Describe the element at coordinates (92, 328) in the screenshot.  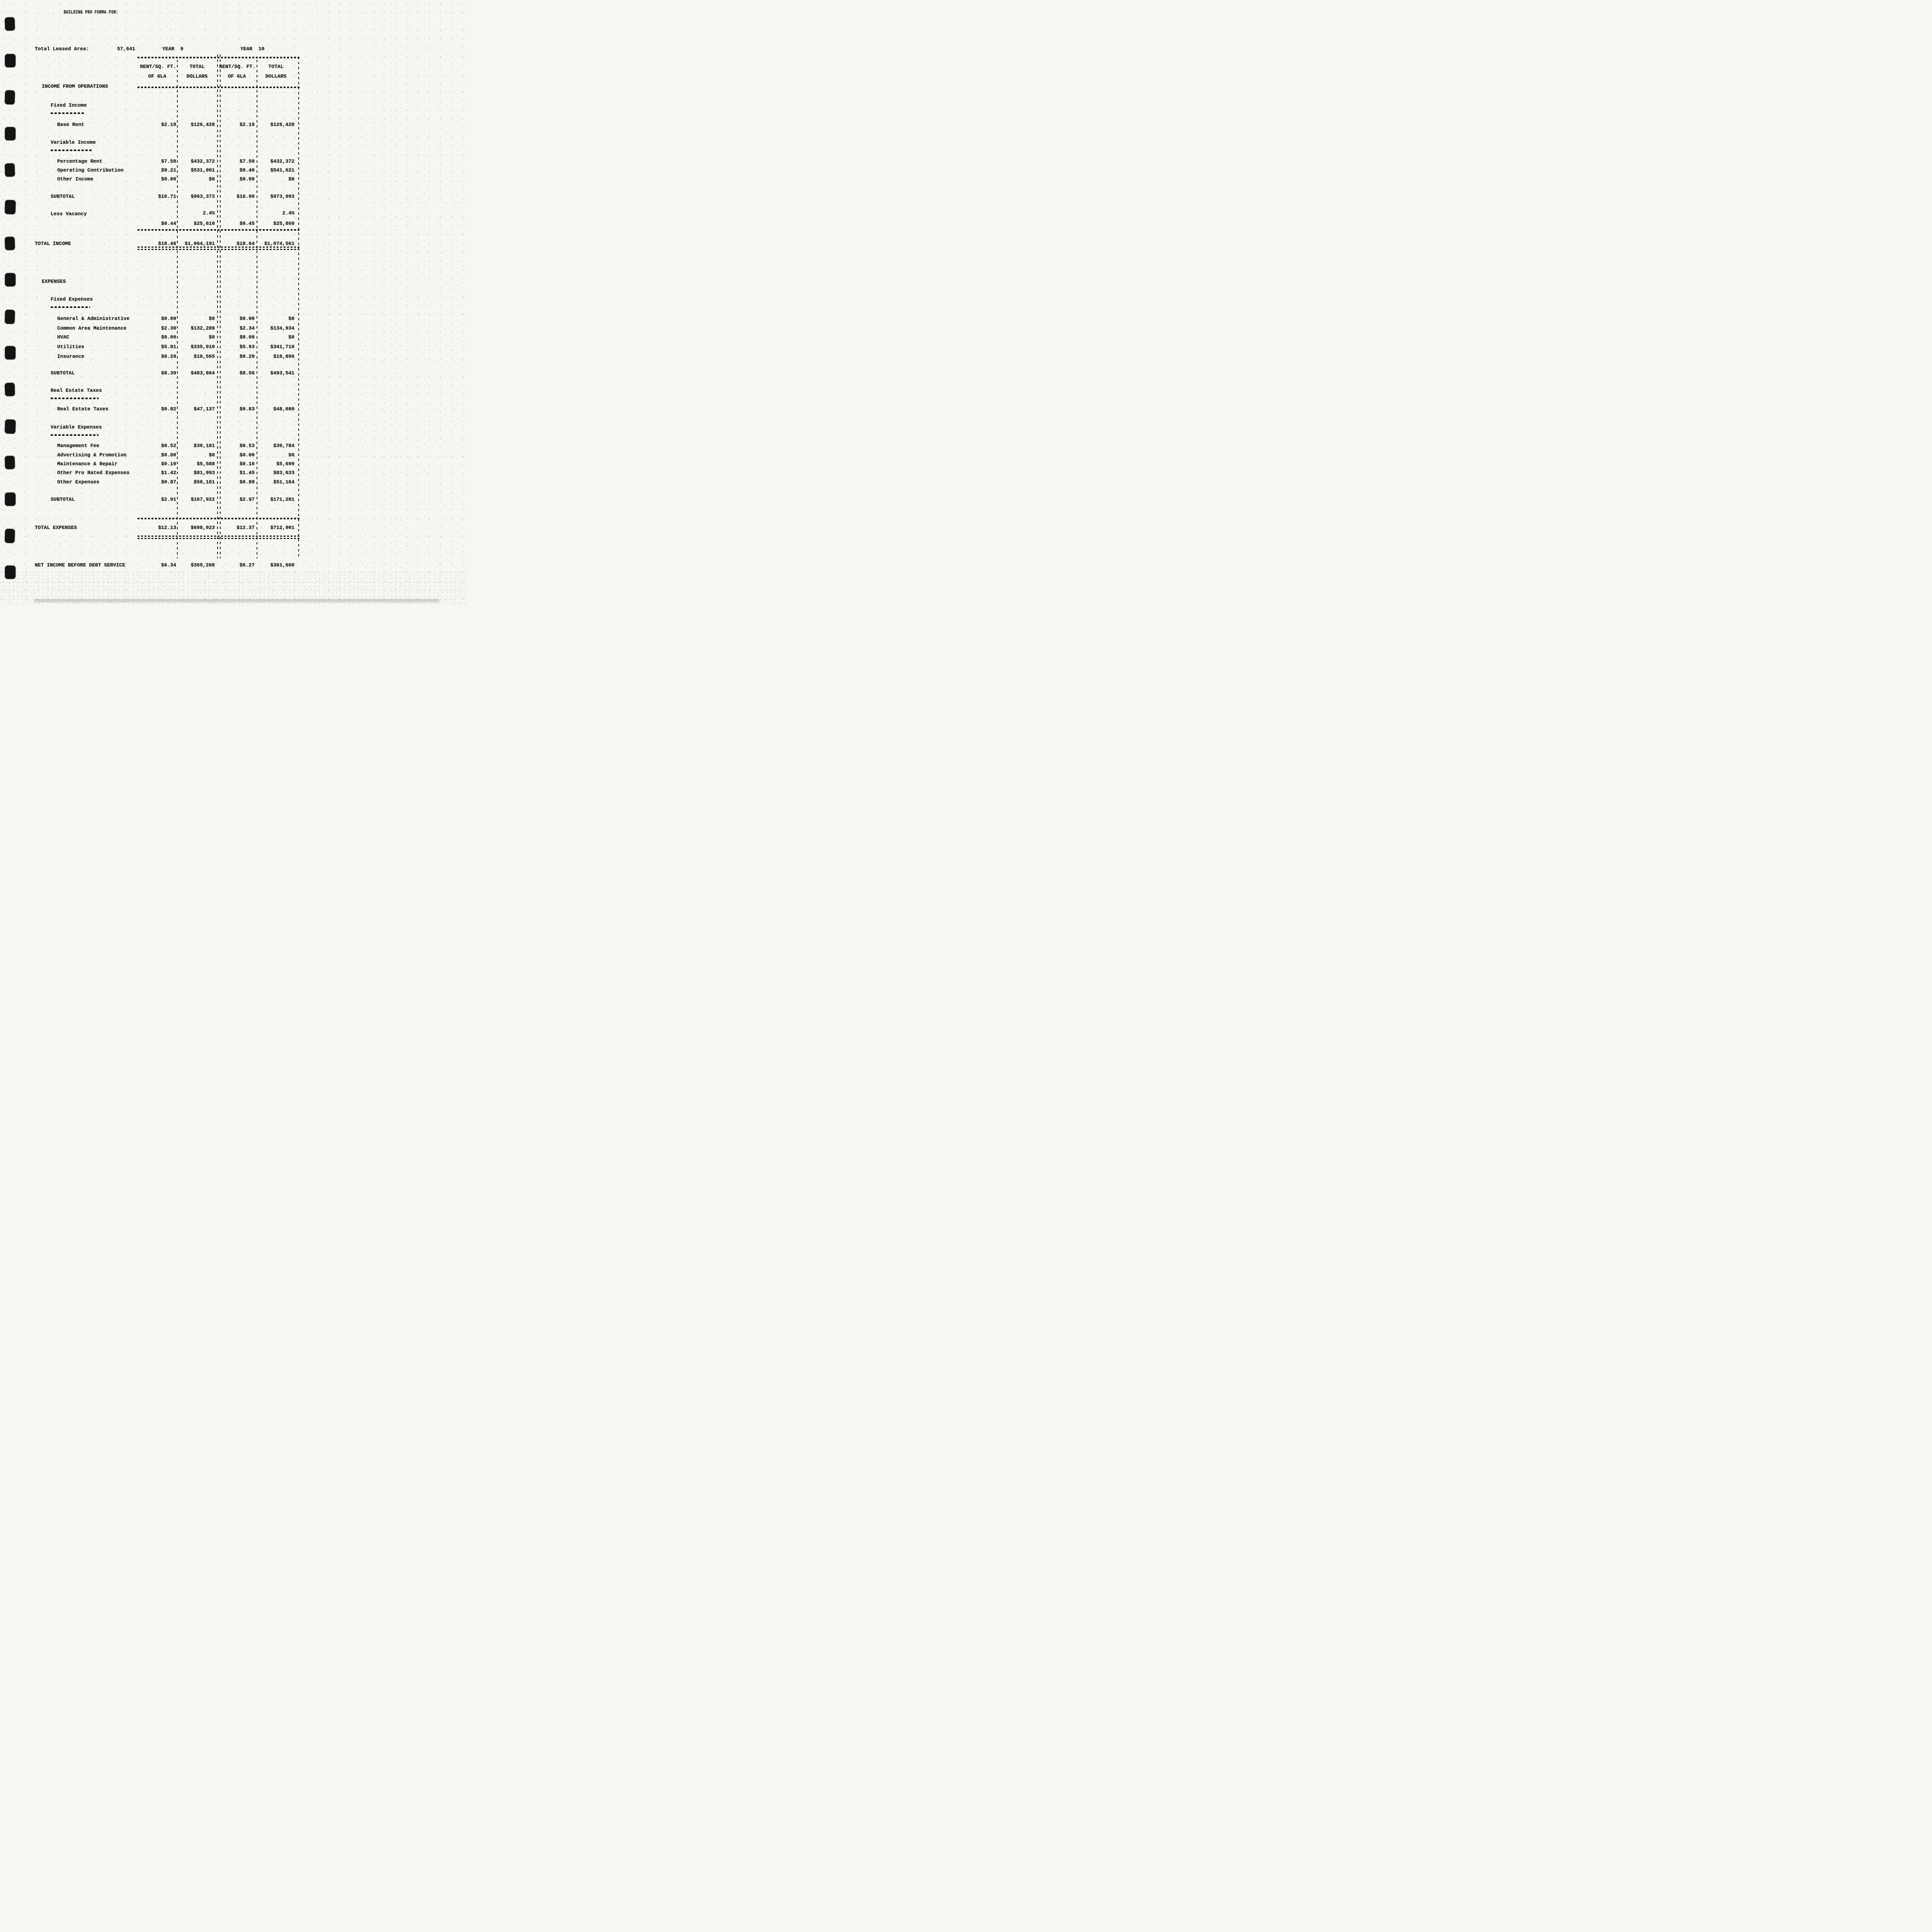
I see `row-label-common-area-maintenance: Common Area Maintenance` at that location.